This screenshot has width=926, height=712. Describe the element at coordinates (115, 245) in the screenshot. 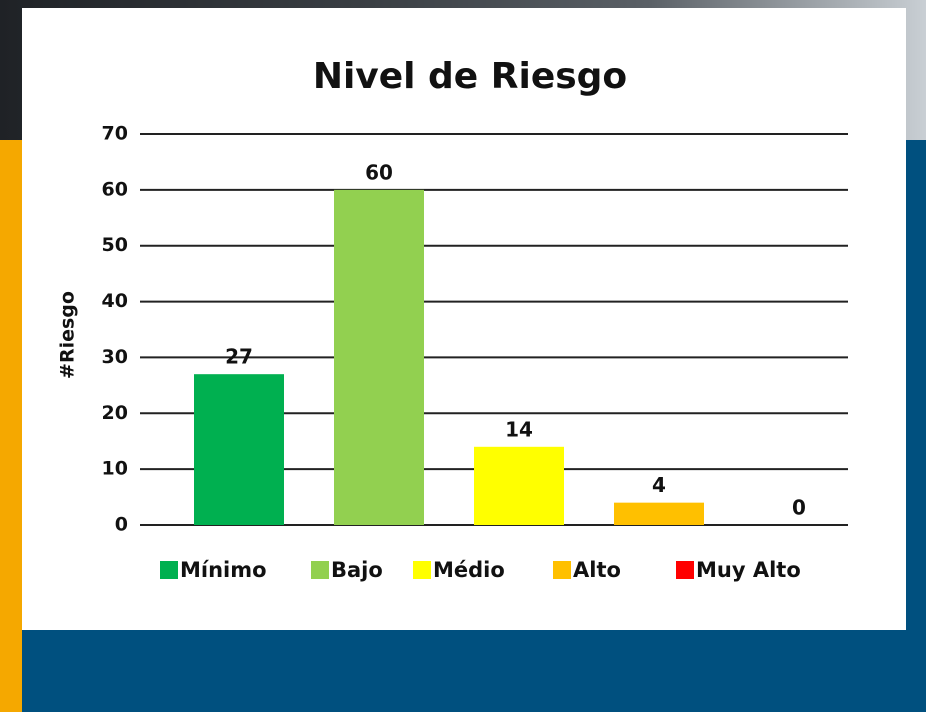

I see `y-tick-label: 50` at that location.